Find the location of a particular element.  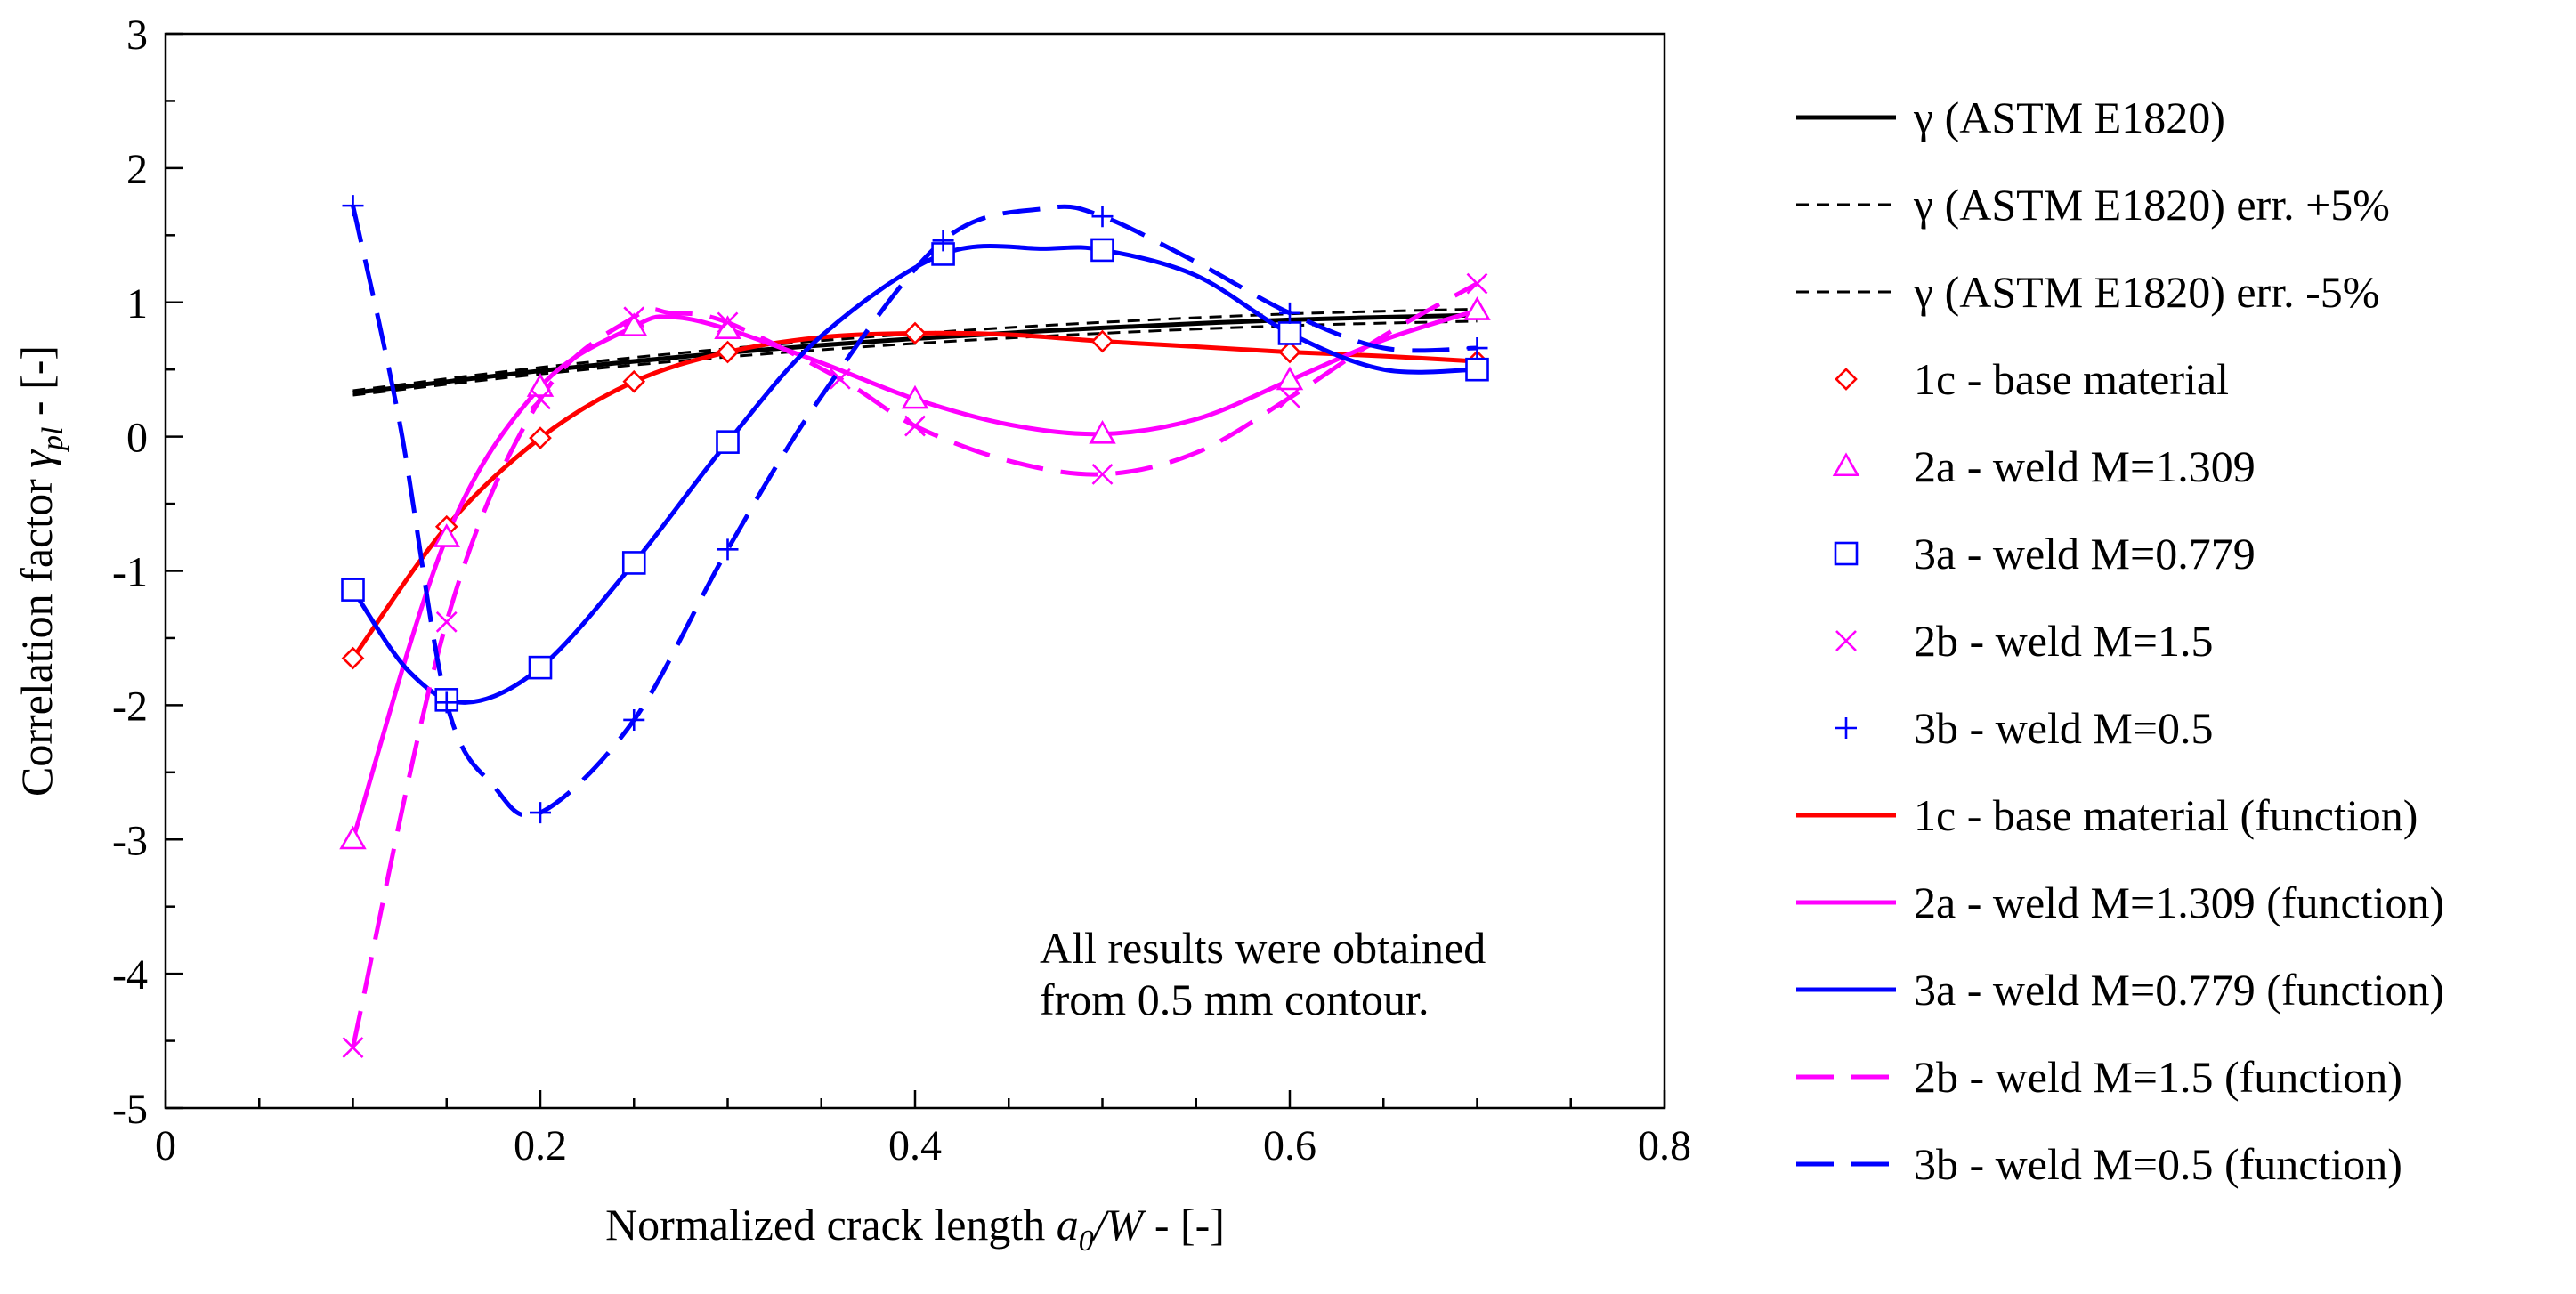

legend-item: 3b - weld M=0.5 is located at coordinates (2024, 728).